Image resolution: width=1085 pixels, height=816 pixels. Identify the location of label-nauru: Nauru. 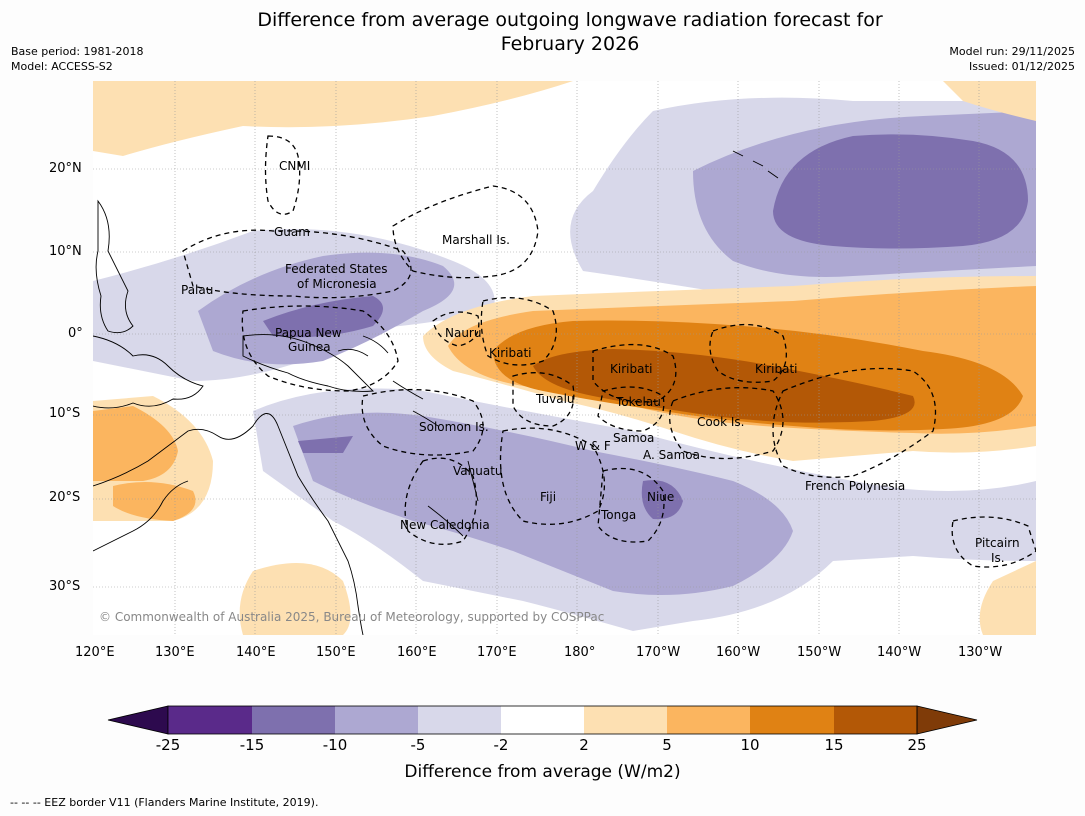
(463, 333).